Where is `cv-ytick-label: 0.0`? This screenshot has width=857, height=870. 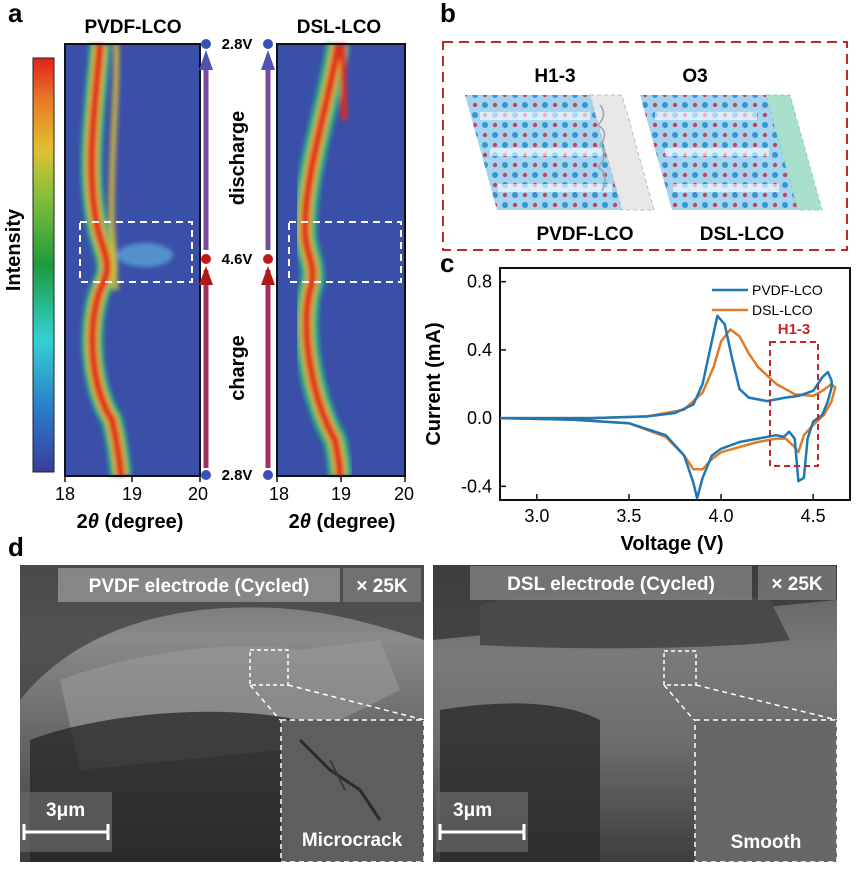
cv-ytick-label: 0.0 is located at coordinates (479, 418).